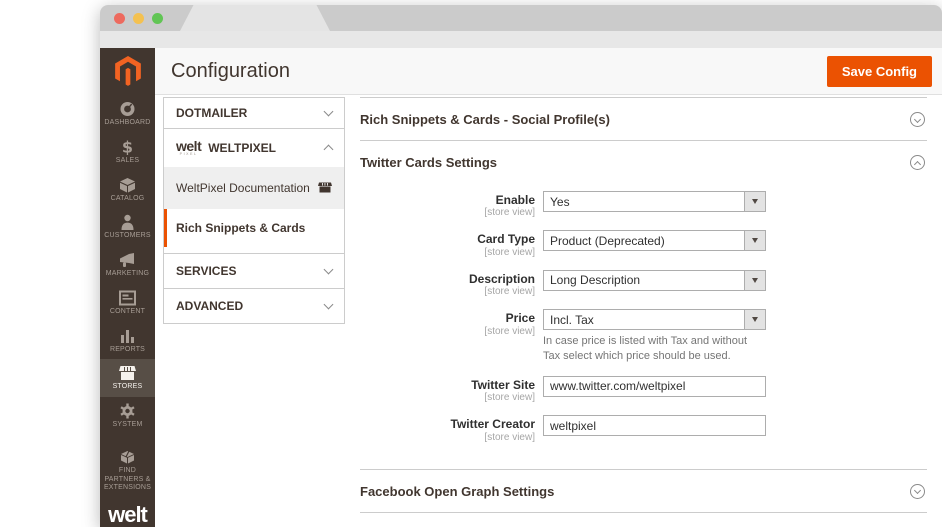 This screenshot has height=527, width=942. What do you see at coordinates (503, 384) in the screenshot?
I see `field-label: Twitter Site` at bounding box center [503, 384].